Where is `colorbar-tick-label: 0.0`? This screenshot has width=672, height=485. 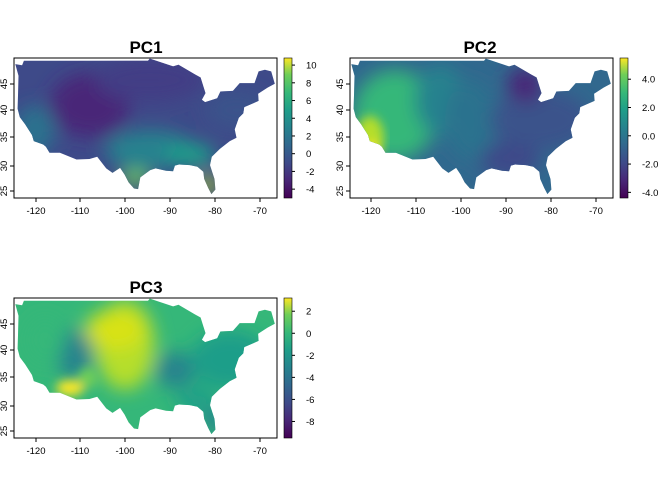 colorbar-tick-label: 0.0 is located at coordinates (648, 136).